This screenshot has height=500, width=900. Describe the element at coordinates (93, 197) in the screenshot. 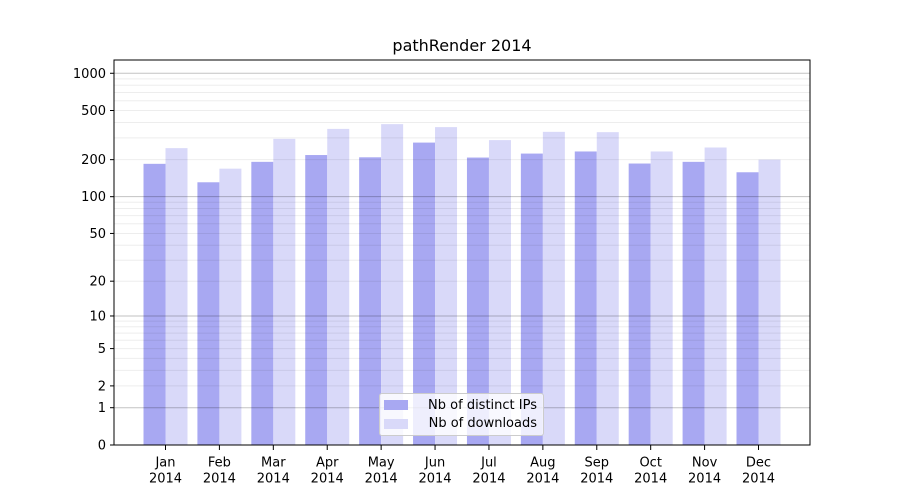

I see `y-tick-label: 100` at that location.